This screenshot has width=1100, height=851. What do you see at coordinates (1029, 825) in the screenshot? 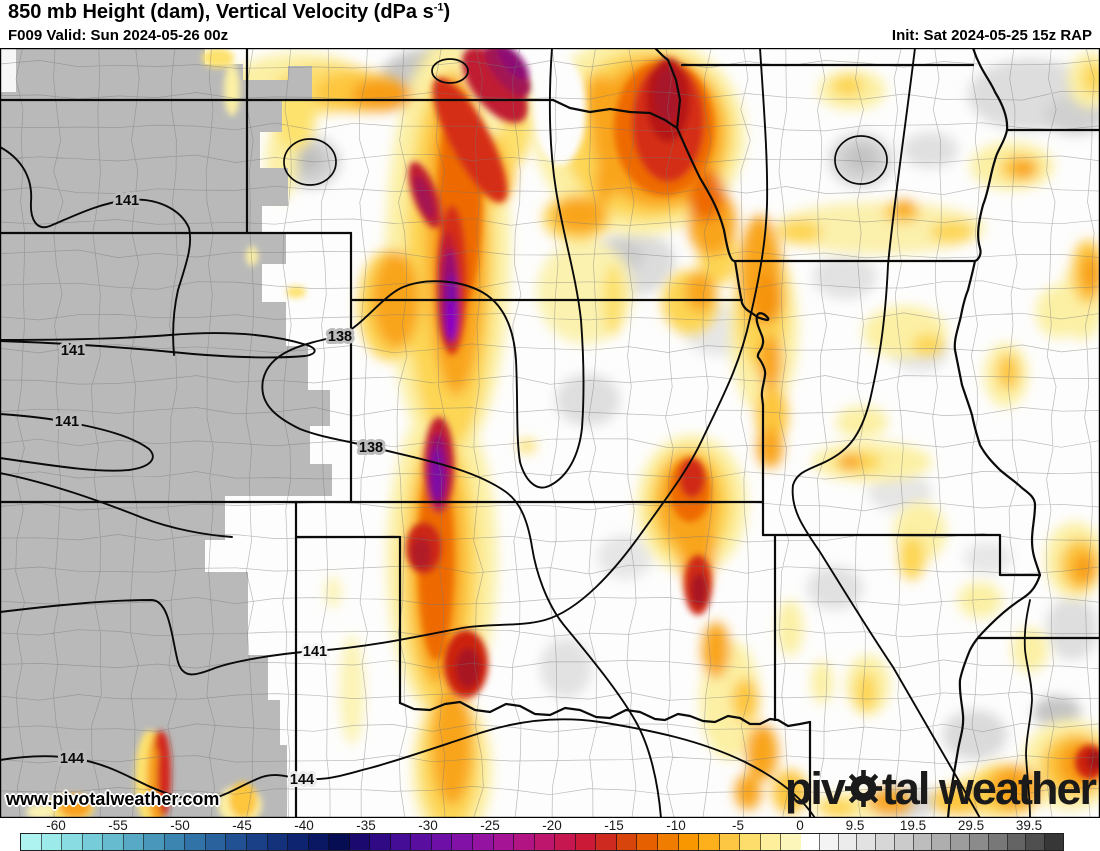
I see `colorbar-tick: 39.5` at bounding box center [1029, 825].